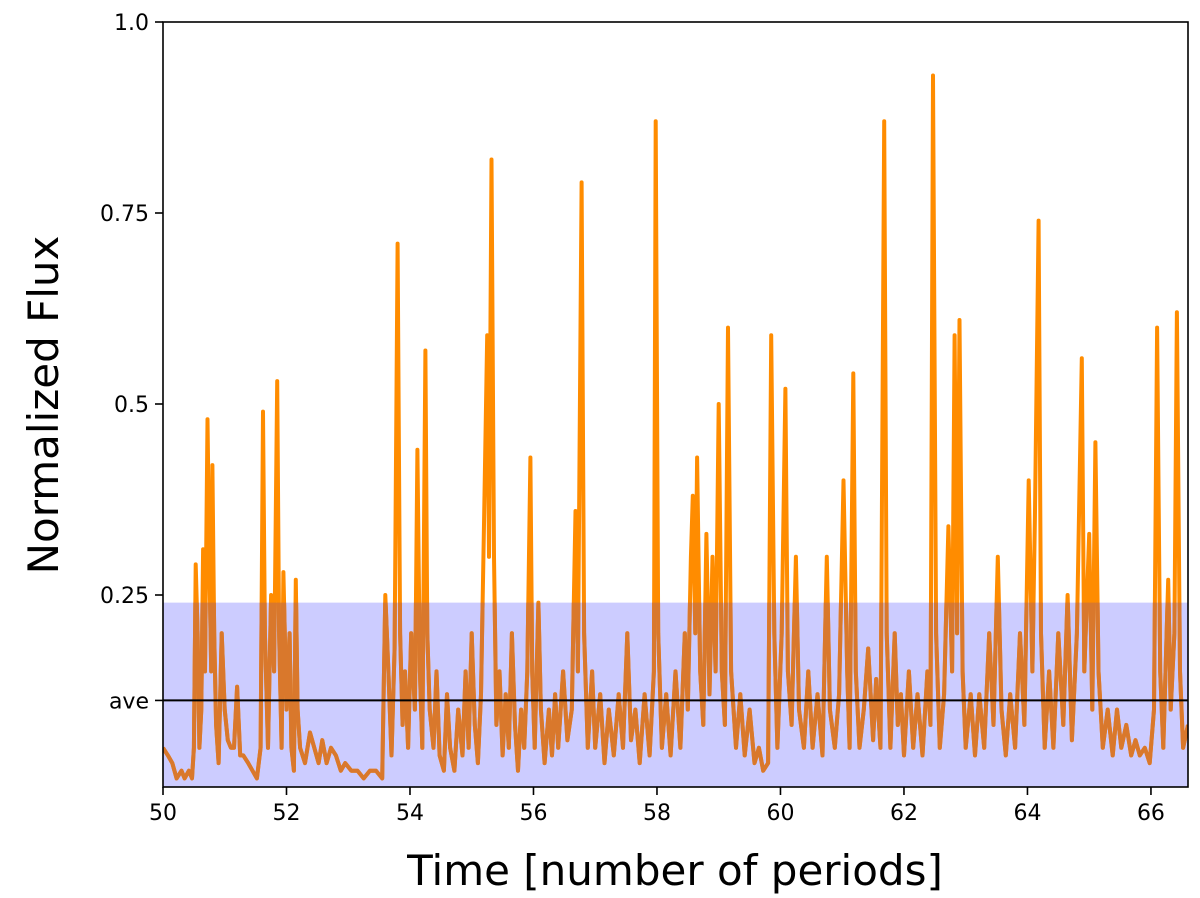 This screenshot has width=1200, height=898. I want to click on y-axis-label: Normalized Flux, so click(43, 405).